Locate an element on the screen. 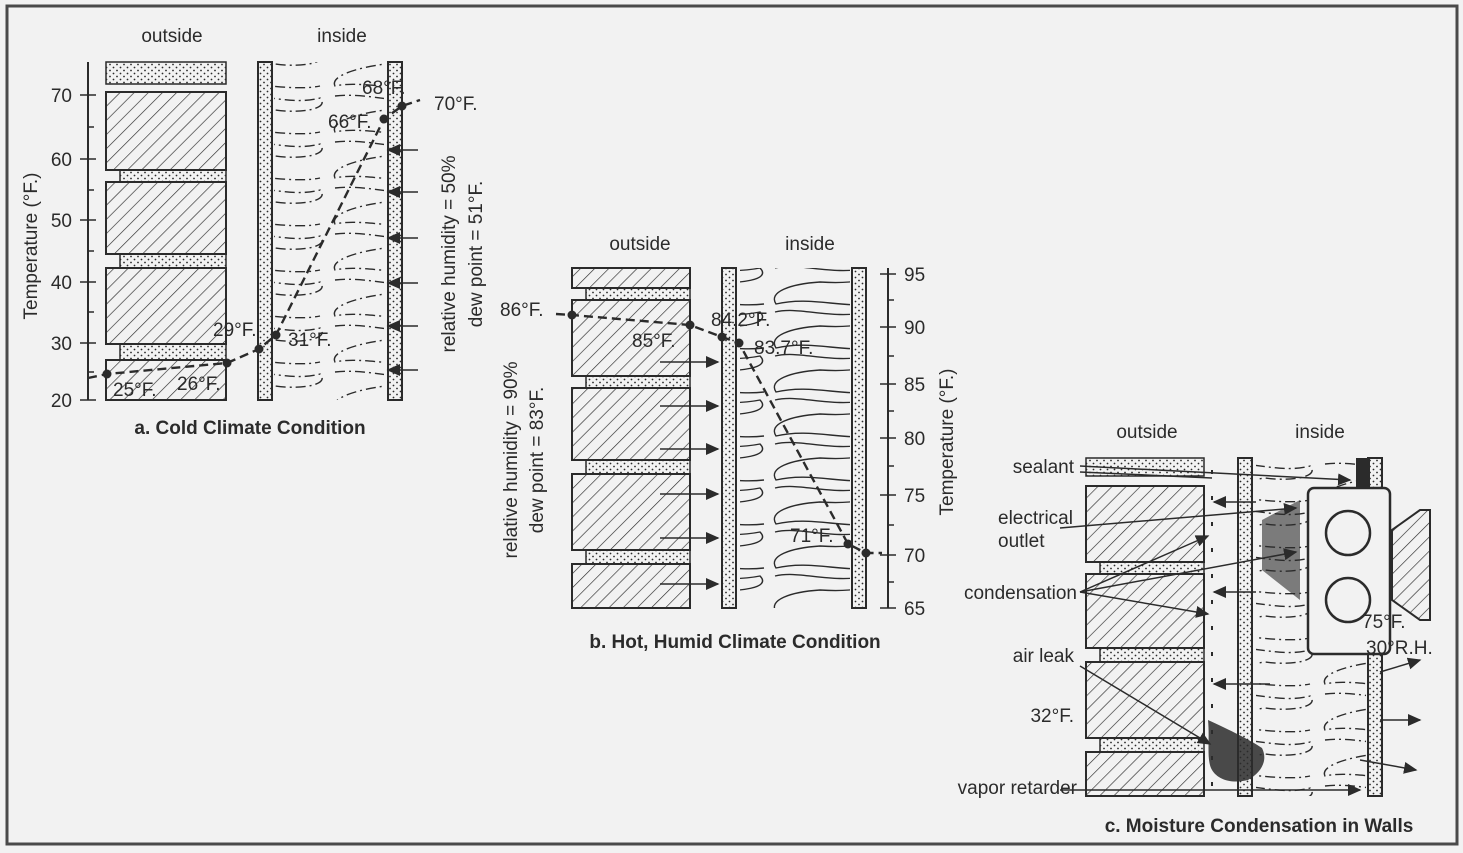 The image size is (1463, 853). panel-a-caption: a. Cold Climate Condition is located at coordinates (249, 428).